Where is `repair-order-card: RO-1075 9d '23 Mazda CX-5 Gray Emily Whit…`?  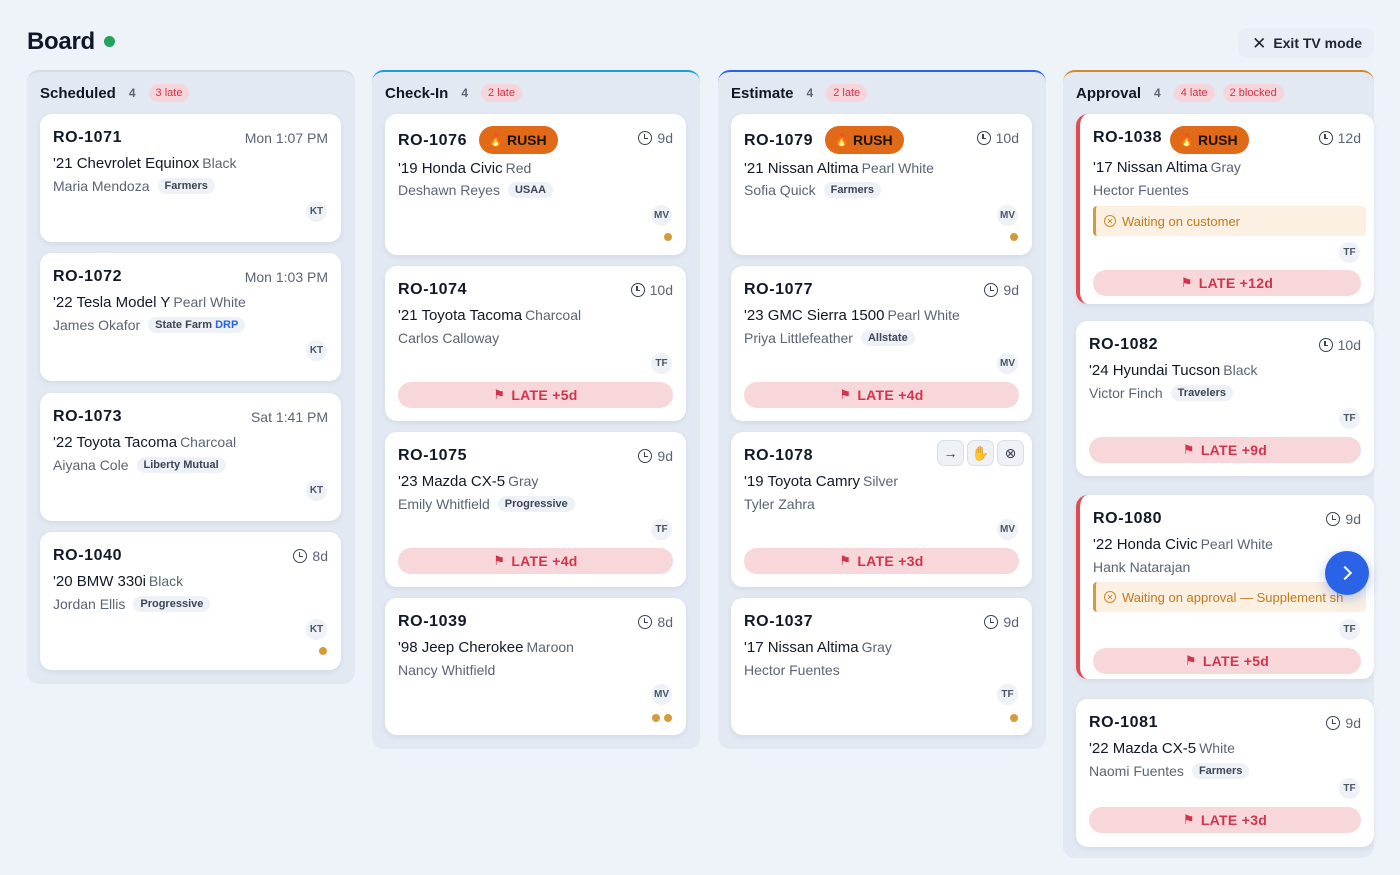
repair-order-card: RO-1075 9d '23 Mazda CX-5 Gray Emily Whit… is located at coordinates (535, 509).